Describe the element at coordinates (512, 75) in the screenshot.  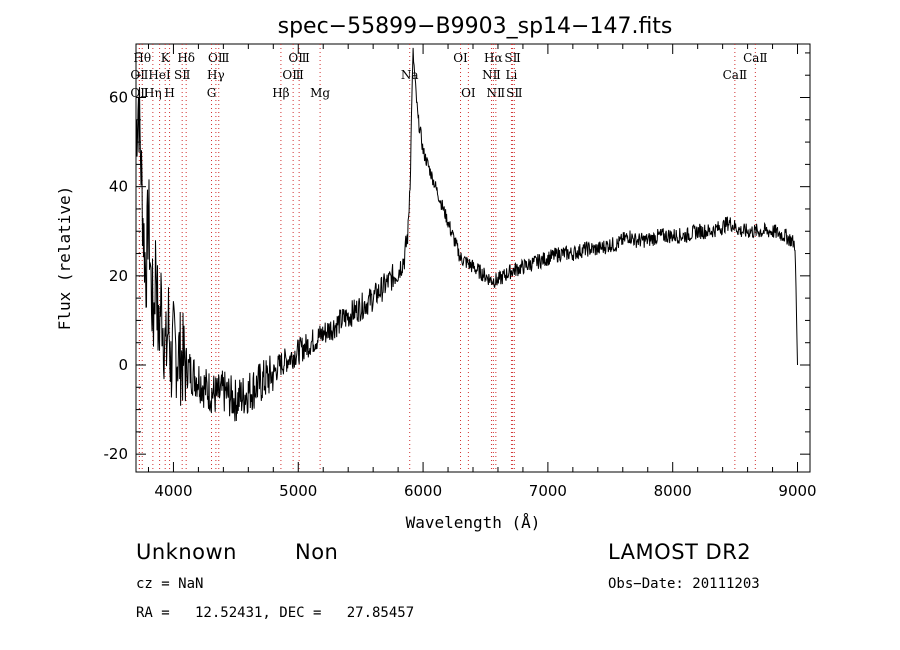
I see `marker-label: Li` at that location.